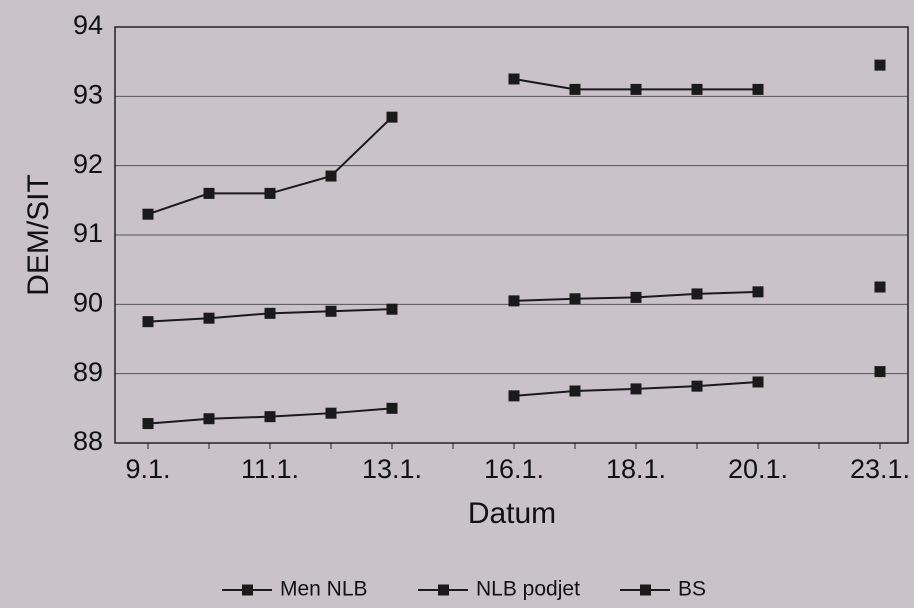 The image size is (914, 608). I want to click on y-tick-label: 91, so click(88, 233).